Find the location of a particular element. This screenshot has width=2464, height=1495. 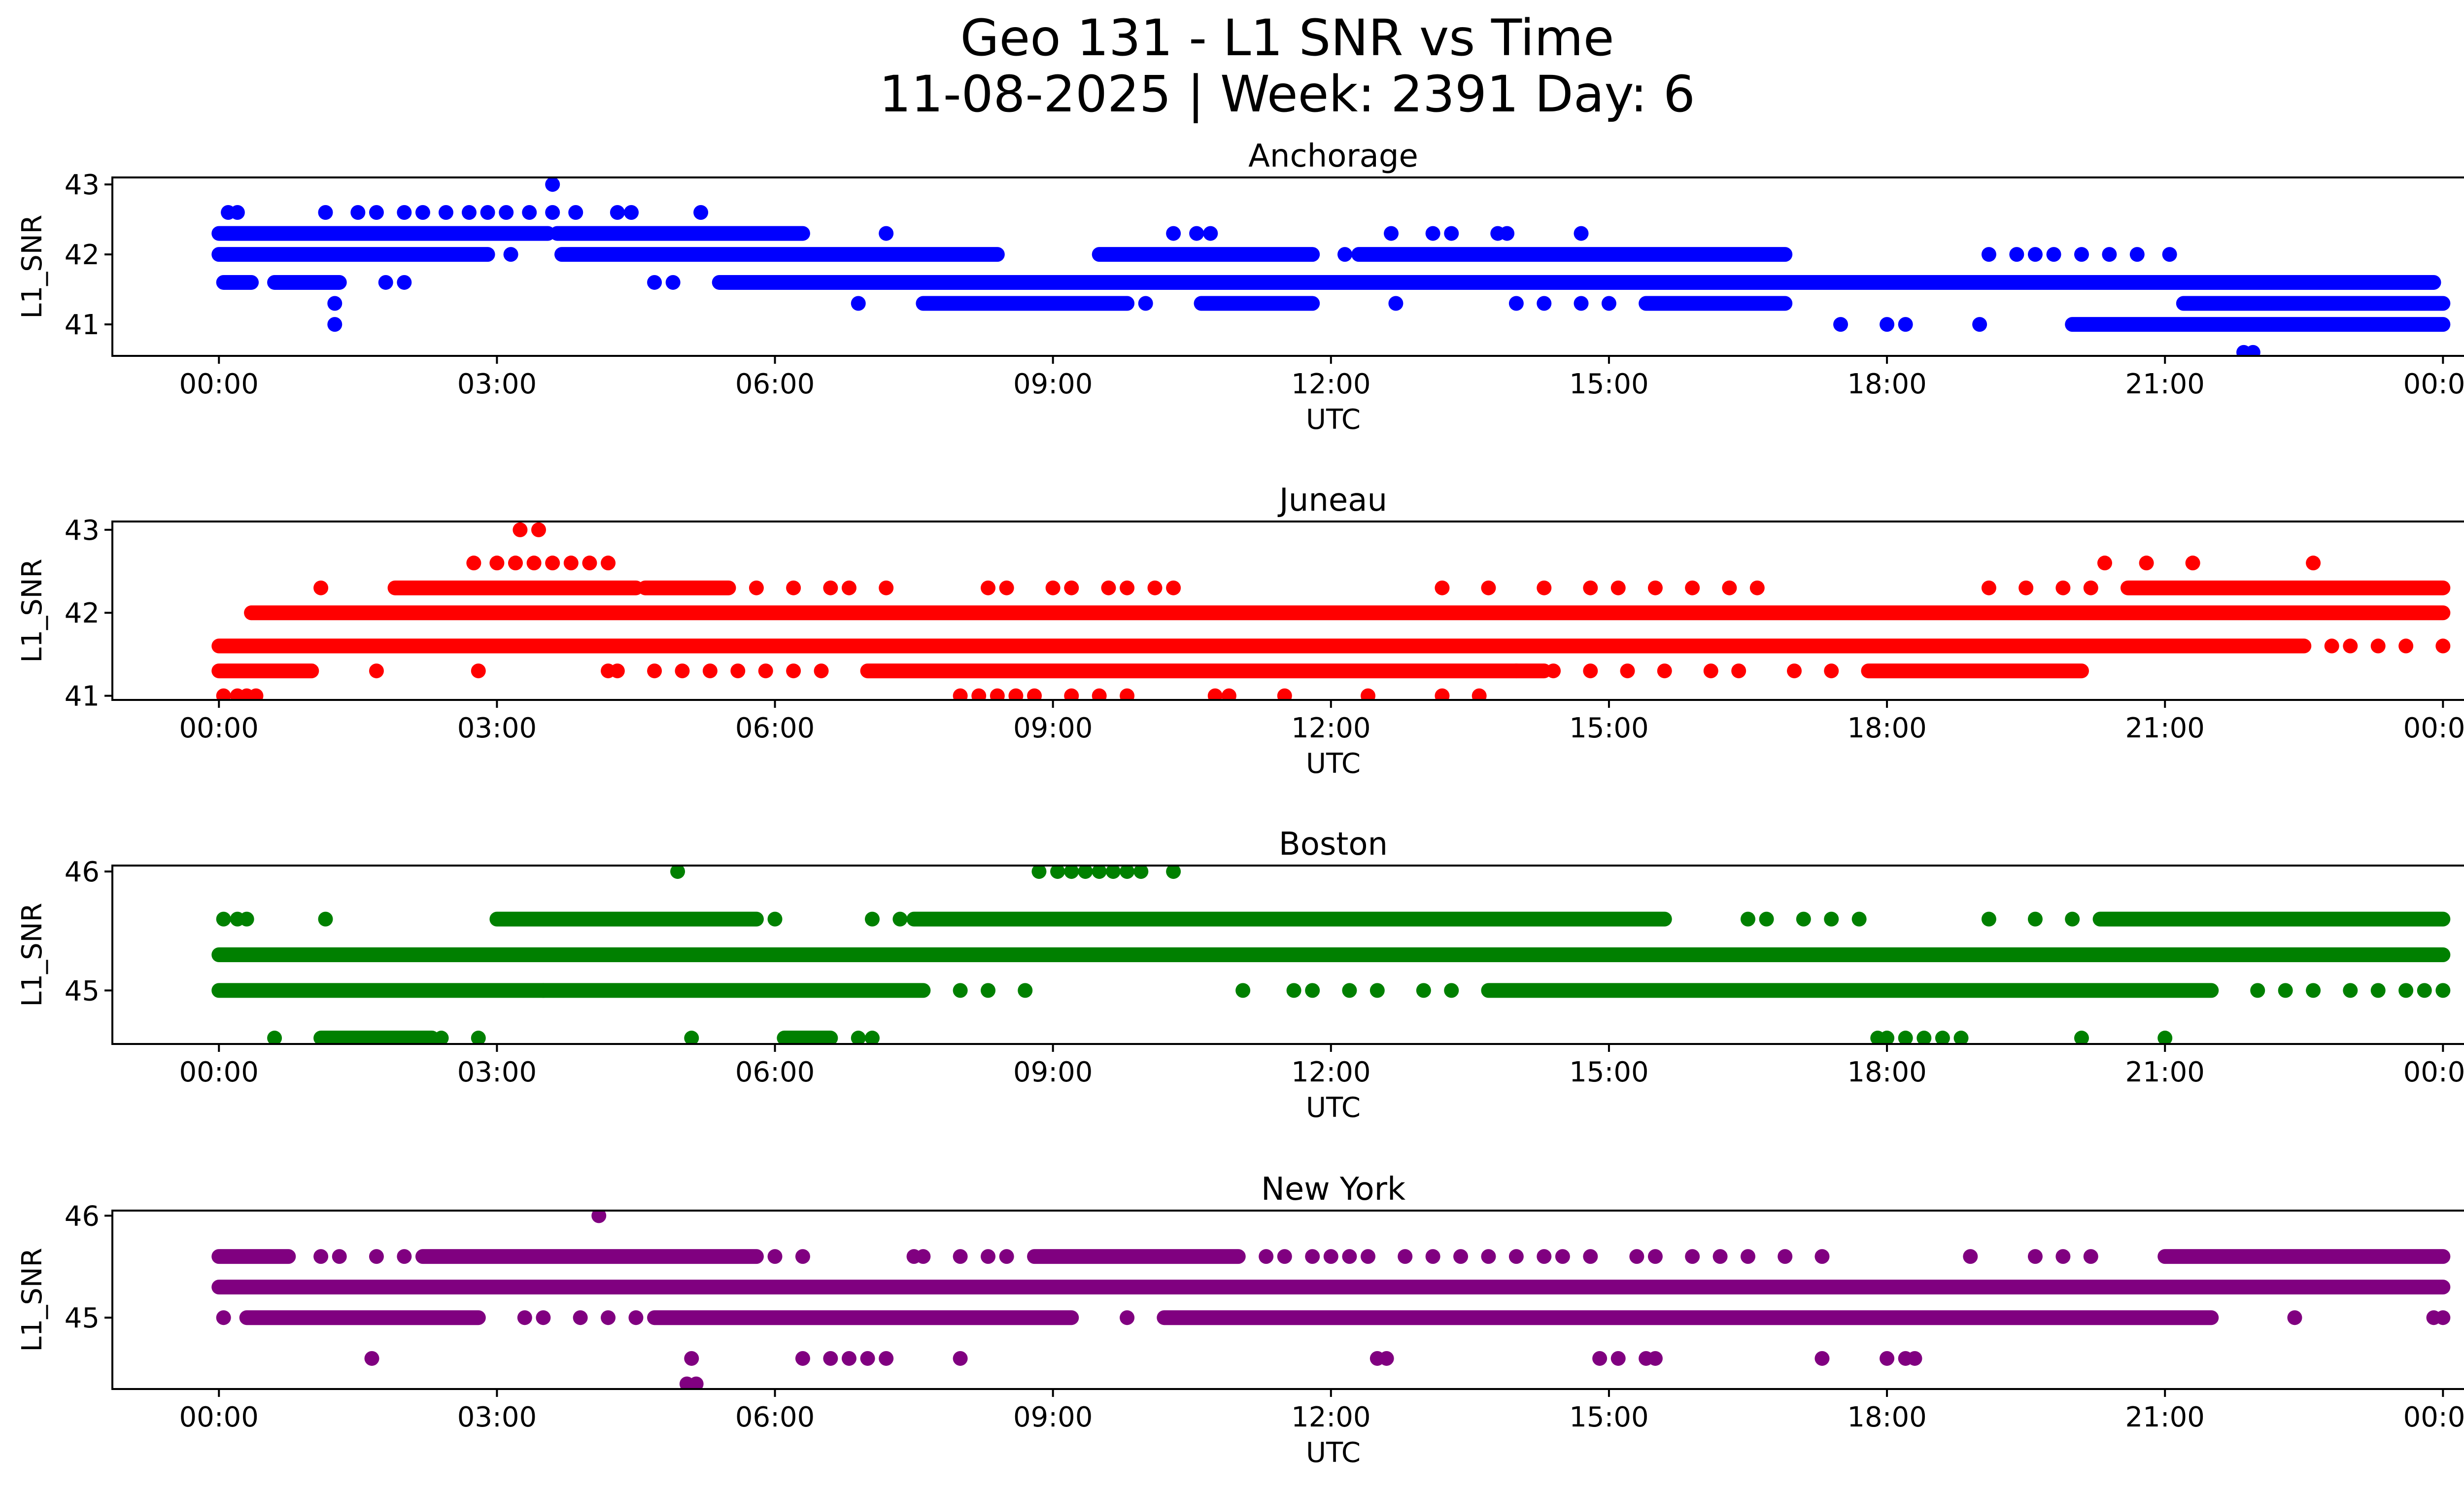

x-tick-label: 15:00 is located at coordinates (1608, 384).